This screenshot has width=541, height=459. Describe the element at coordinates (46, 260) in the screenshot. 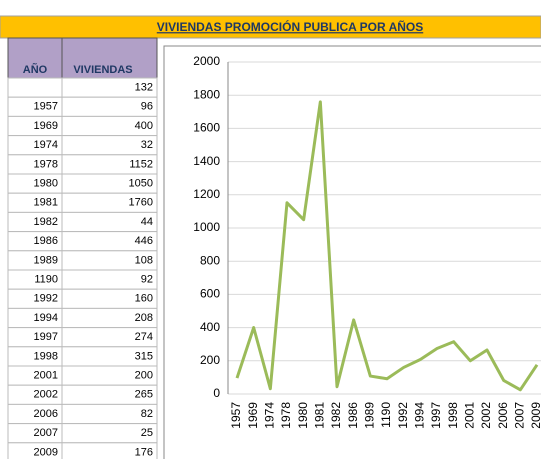

I see `year-cell: 1989` at that location.